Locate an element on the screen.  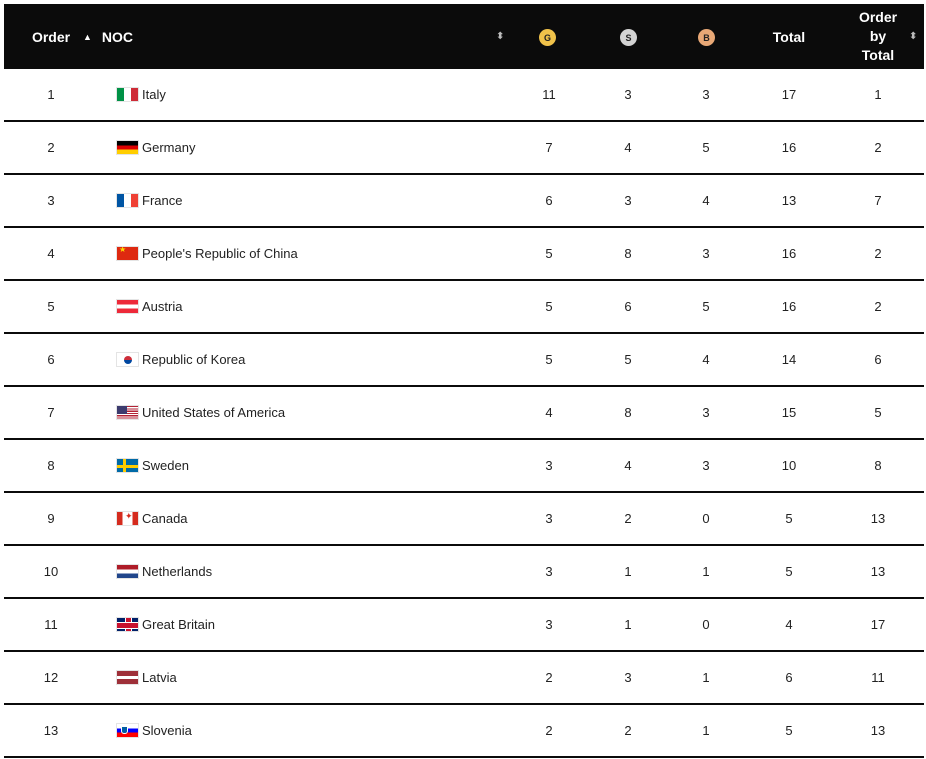
cell-order: 11 is located at coordinates (51, 624).